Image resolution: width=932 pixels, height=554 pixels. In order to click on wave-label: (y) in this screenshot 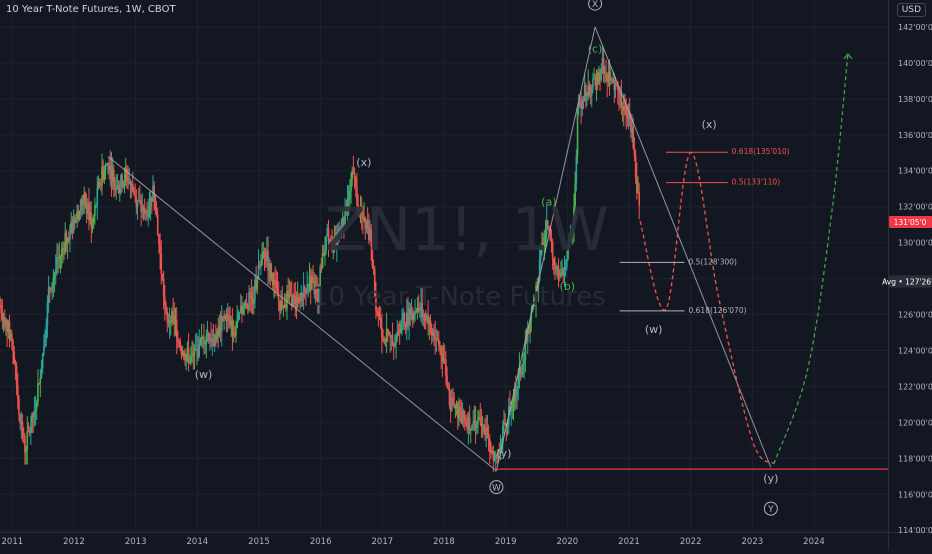, I will do `click(503, 453)`.